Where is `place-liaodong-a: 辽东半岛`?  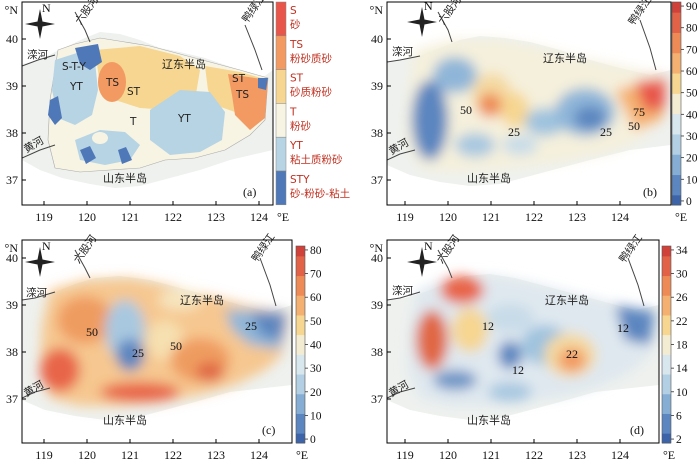
place-liaodong-a: 辽东半岛 is located at coordinates (184, 64).